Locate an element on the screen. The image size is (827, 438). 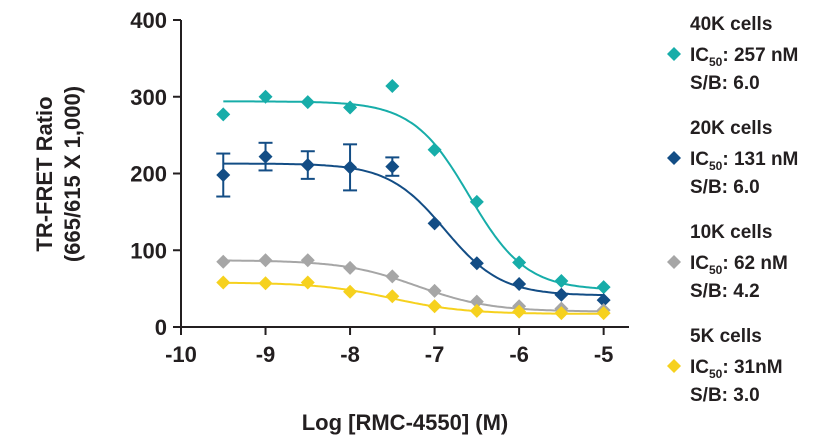
legend-sb: S/B: 4.2 is located at coordinates (725, 291).